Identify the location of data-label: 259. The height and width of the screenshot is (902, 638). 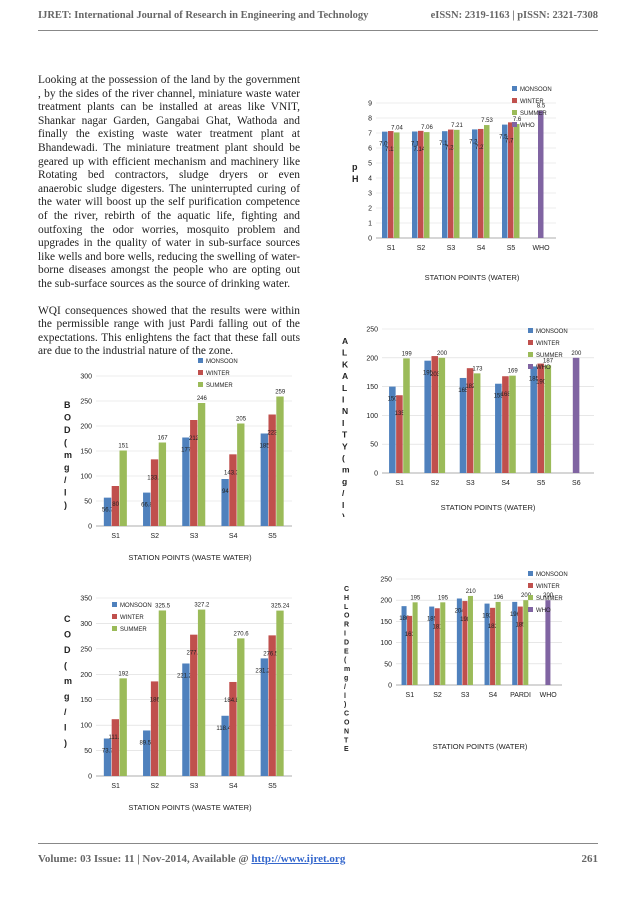
(280, 393).